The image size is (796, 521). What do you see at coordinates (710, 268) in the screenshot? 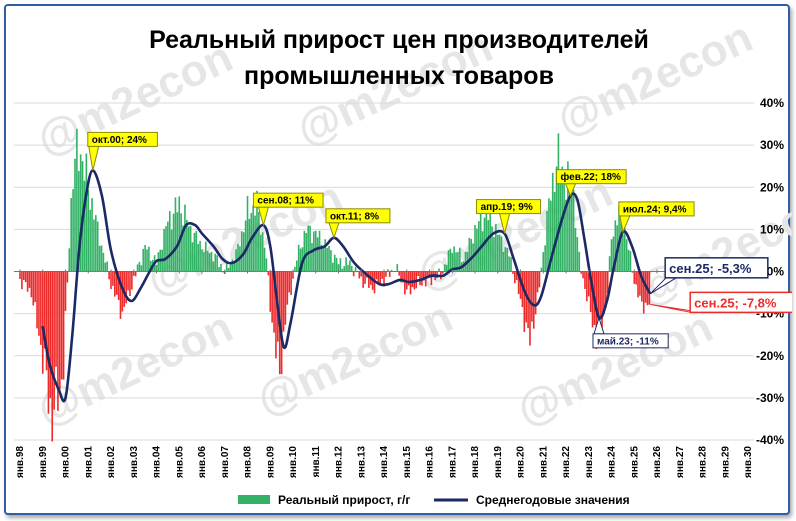
I see `callout-label: сен.25; -5,3%` at bounding box center [710, 268].